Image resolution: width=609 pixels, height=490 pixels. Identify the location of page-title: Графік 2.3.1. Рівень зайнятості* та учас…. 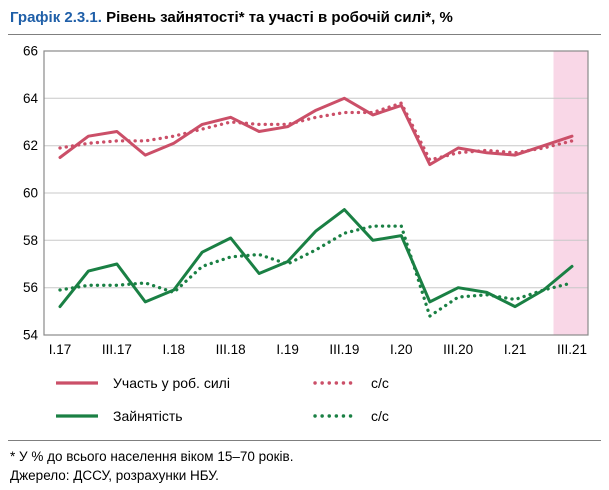
(304, 20).